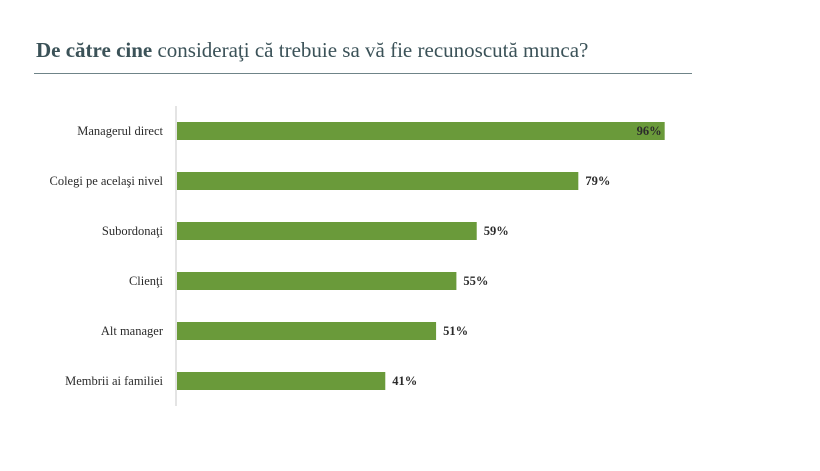 The width and height of the screenshot is (820, 471). Describe the element at coordinates (649, 131) in the screenshot. I see `value-label: 96%` at that location.